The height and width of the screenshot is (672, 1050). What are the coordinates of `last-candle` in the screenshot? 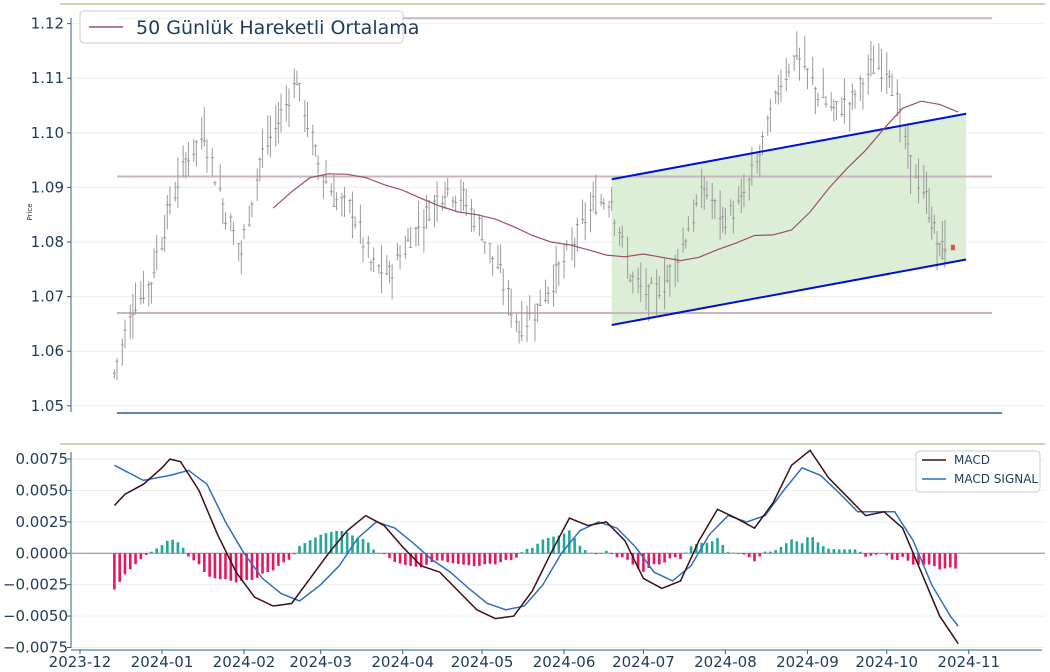 It's located at (952, 247).